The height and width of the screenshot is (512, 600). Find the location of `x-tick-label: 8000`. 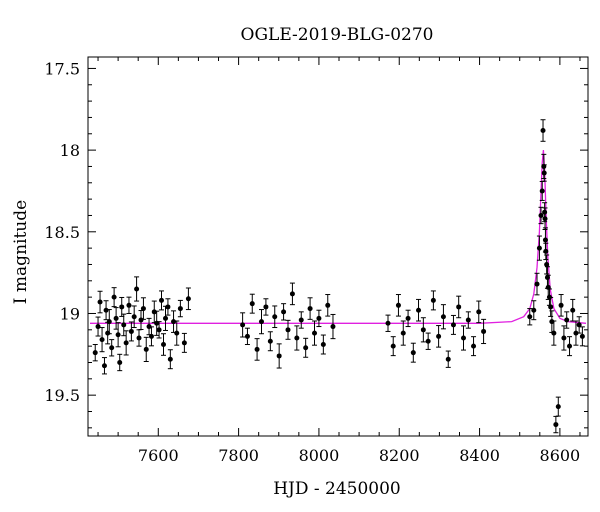

x-tick-label: 8000 is located at coordinates (319, 455).